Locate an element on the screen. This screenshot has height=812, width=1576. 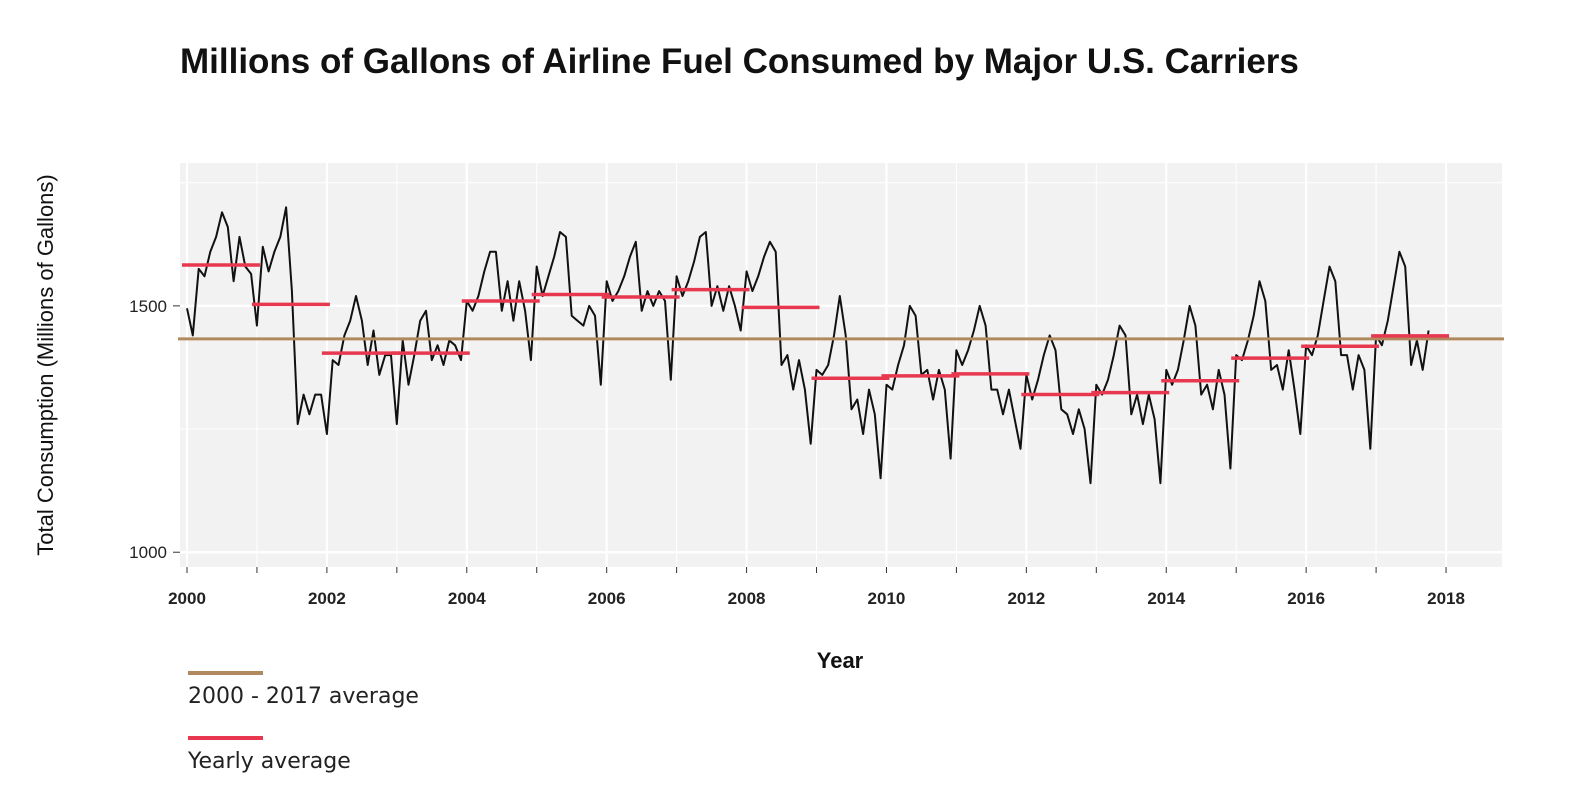
x-tick-label: 2008 is located at coordinates (747, 598).